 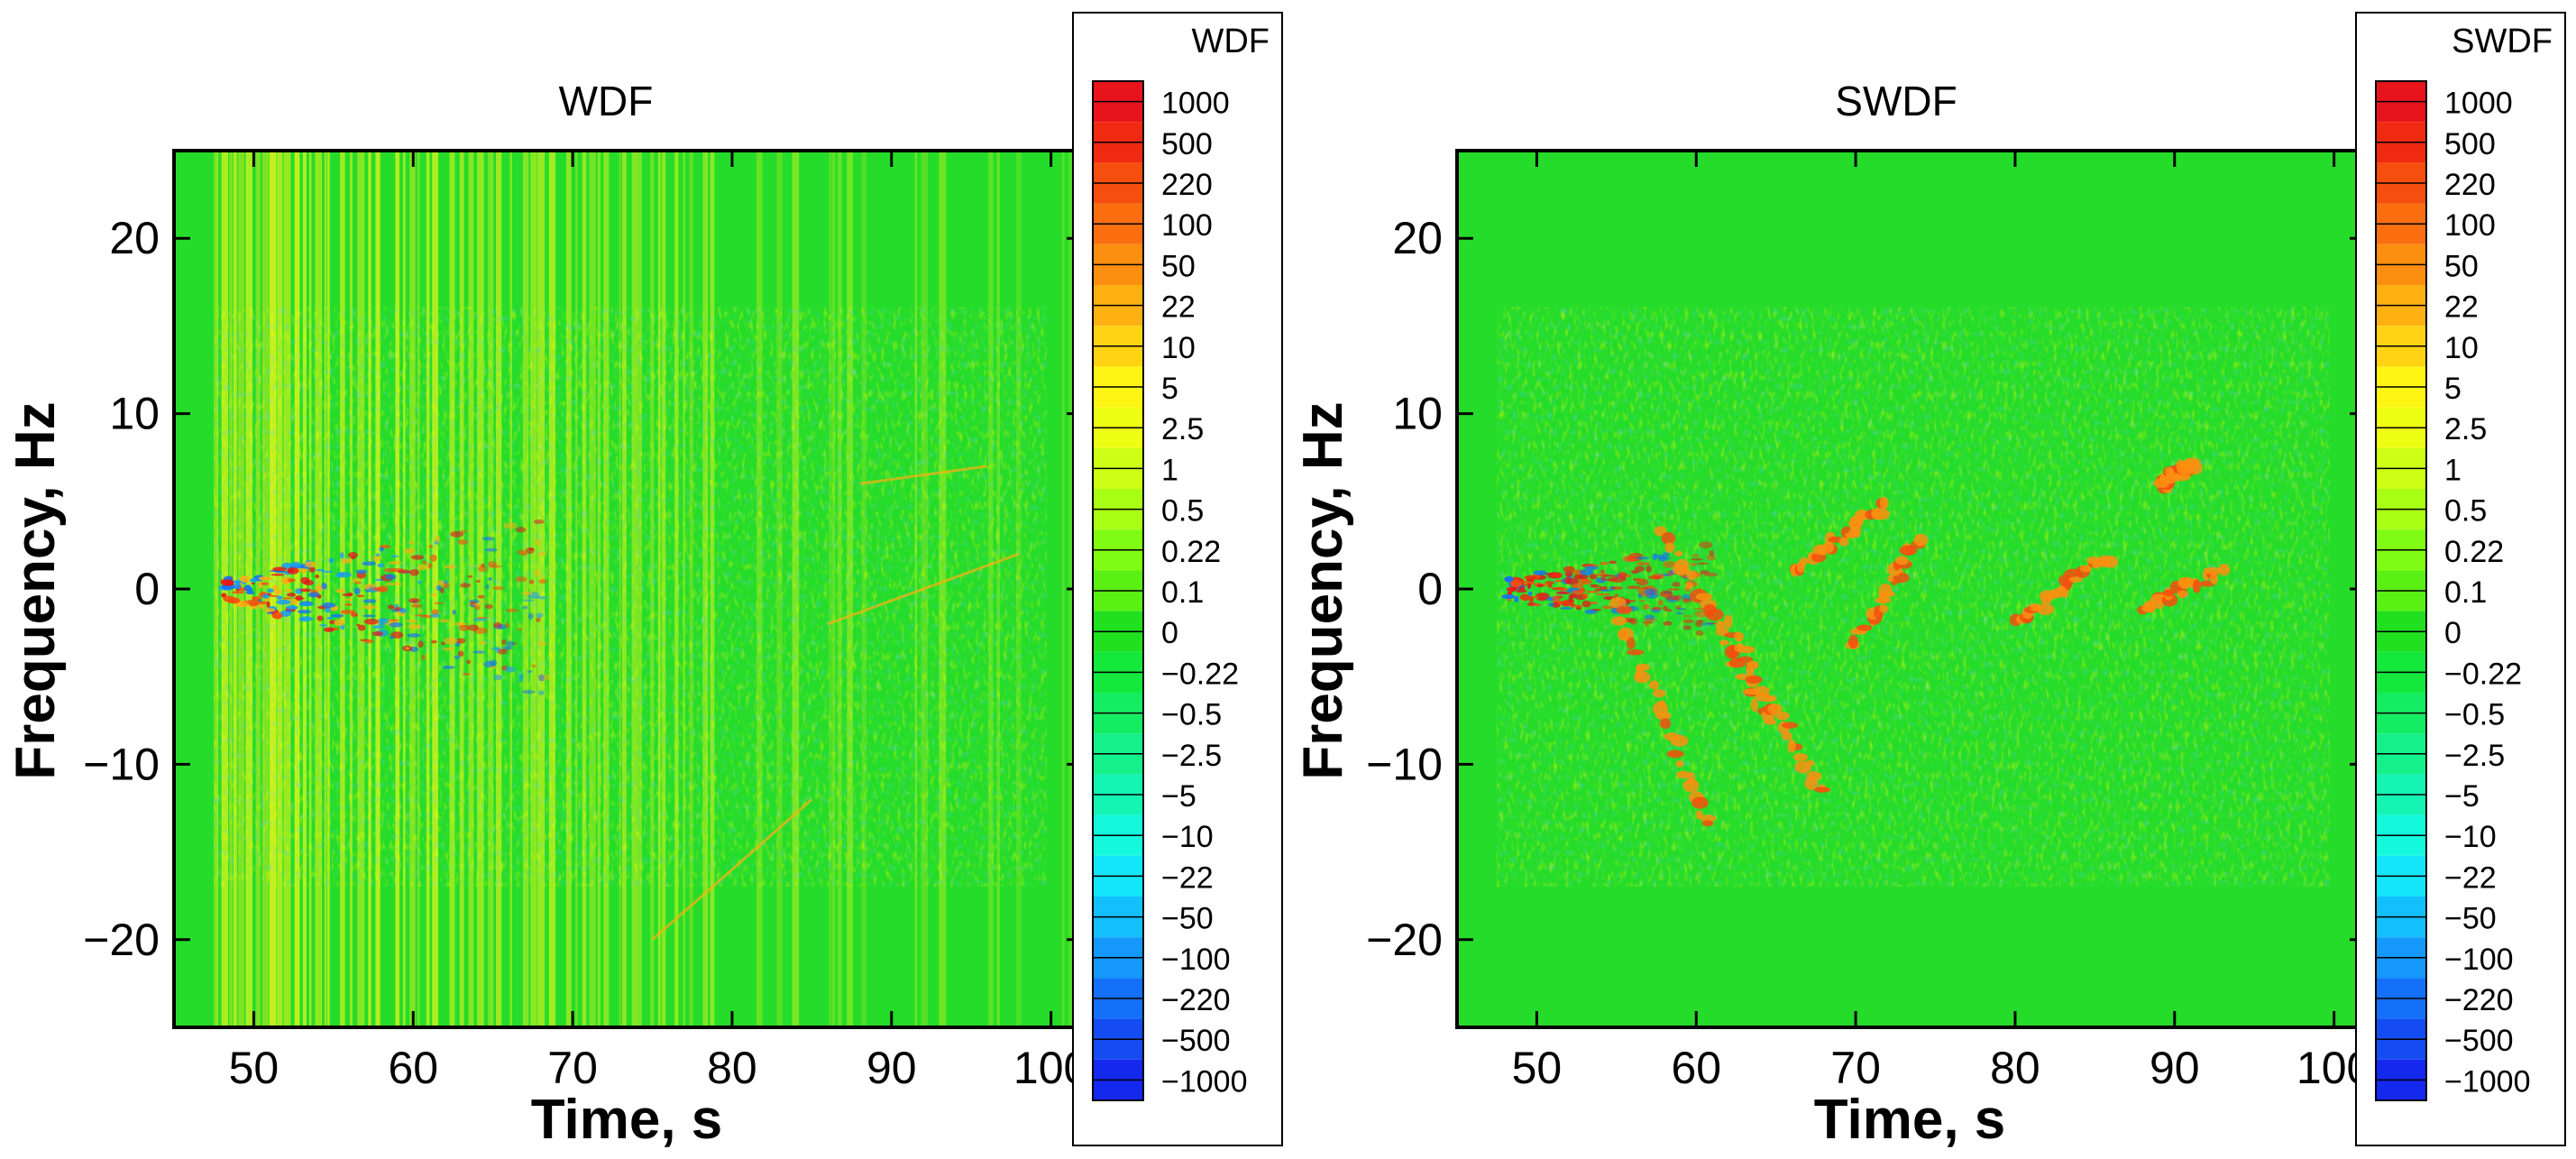 I want to click on colorbar-level-label: −10, so click(x=2470, y=837).